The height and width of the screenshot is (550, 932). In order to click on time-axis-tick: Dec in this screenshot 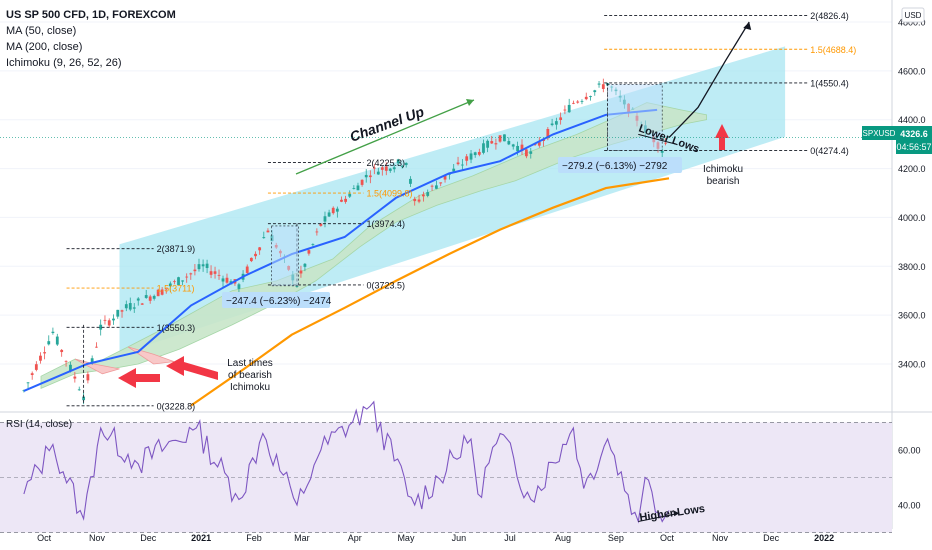, I will do `click(148, 538)`.